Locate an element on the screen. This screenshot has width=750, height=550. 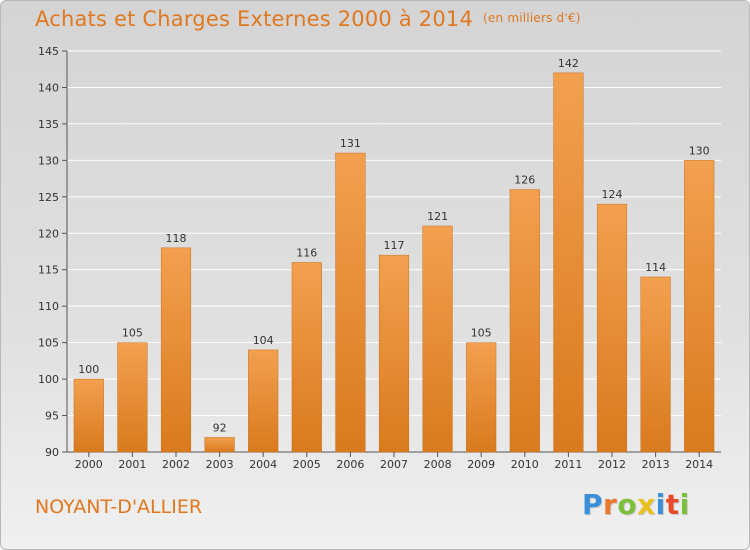
bar-value-label: 130 is located at coordinates (699, 150).